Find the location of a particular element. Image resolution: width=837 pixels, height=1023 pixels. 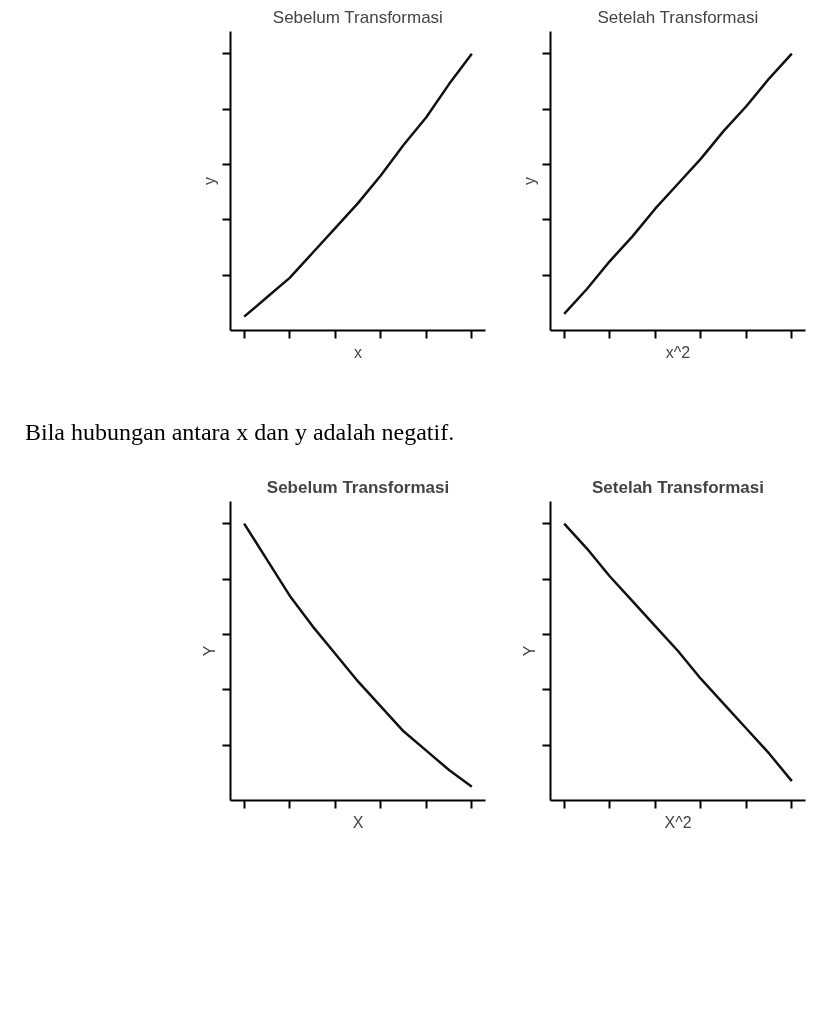

x-axis-title: X^2 is located at coordinates (678, 822).